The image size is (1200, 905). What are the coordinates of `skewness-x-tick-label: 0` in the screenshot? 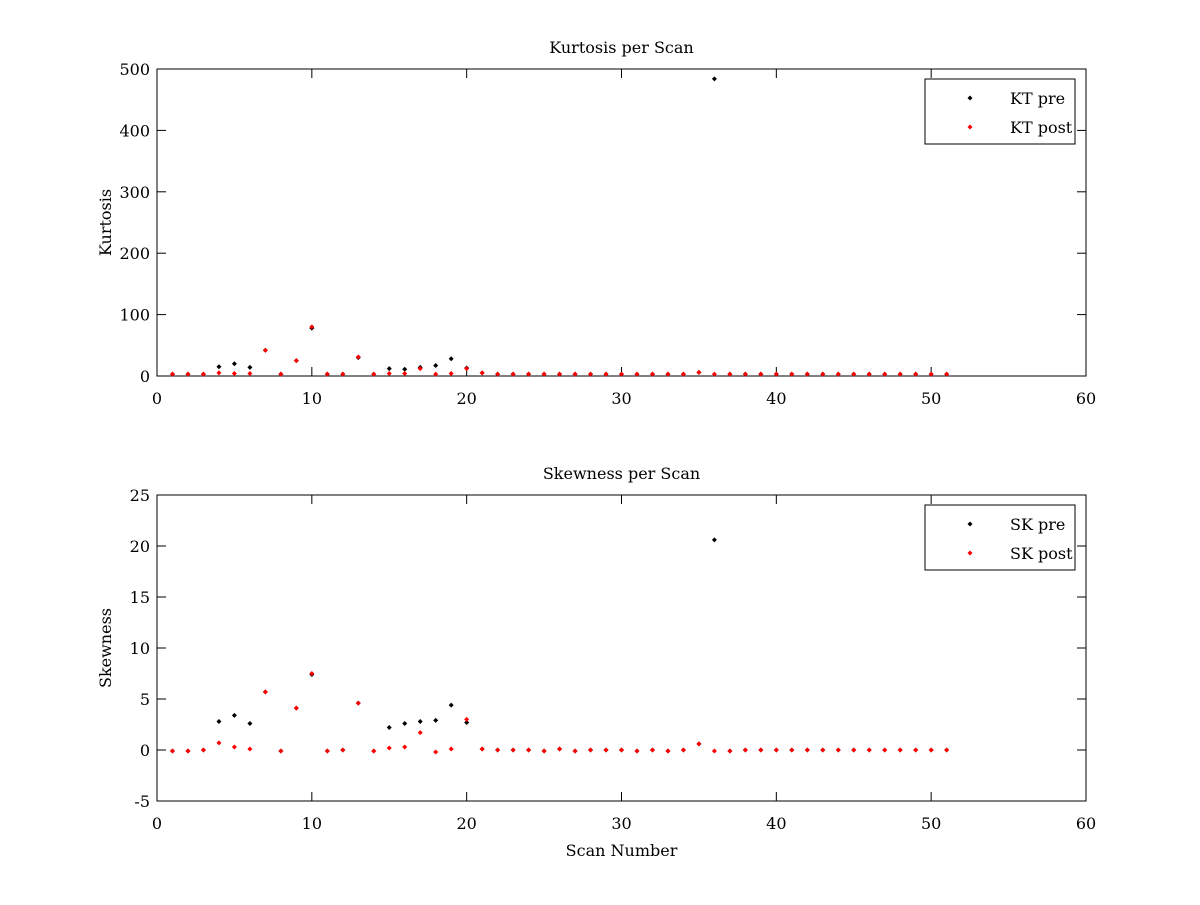 It's located at (157, 823).